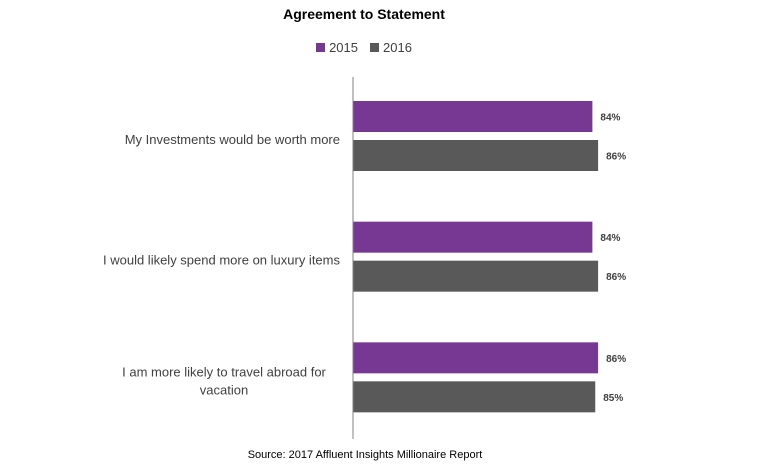 This screenshot has height=471, width=768. Describe the element at coordinates (364, 14) in the screenshot. I see `chart-title: Agreement to Statement` at that location.